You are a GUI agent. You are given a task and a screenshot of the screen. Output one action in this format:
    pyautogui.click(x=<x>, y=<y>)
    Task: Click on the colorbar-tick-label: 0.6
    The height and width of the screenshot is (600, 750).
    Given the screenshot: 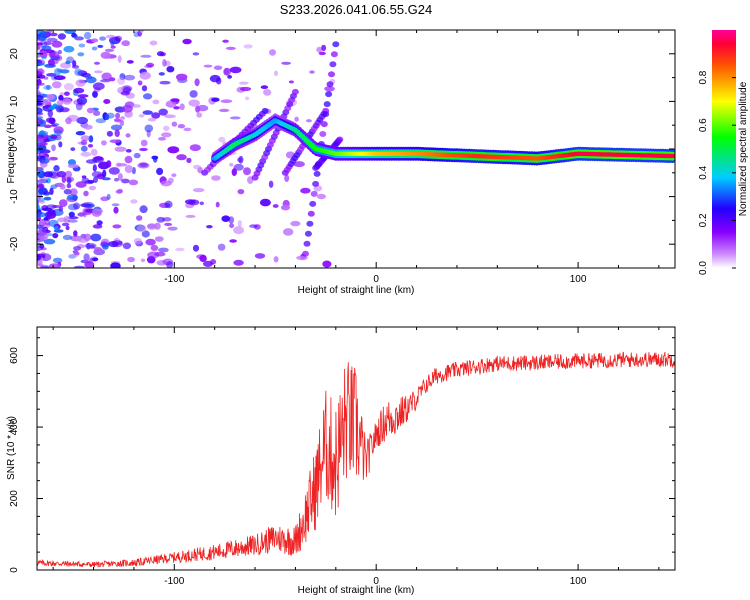 What is the action you would take?
    pyautogui.click(x=703, y=125)
    